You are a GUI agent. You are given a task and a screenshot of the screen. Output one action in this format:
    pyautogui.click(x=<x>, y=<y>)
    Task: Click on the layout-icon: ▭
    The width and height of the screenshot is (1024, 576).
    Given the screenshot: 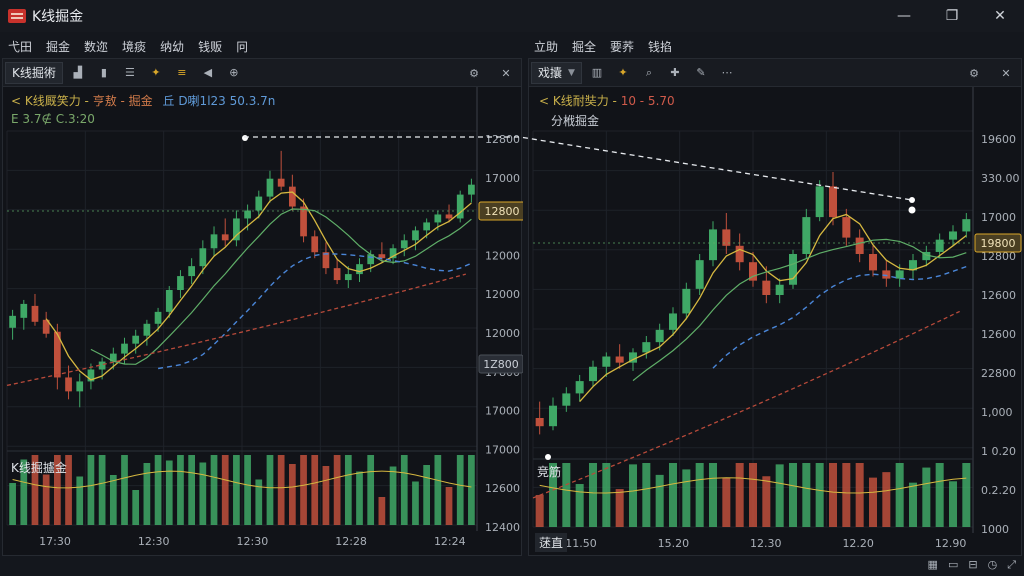 What is the action you would take?
    pyautogui.click(x=953, y=564)
    